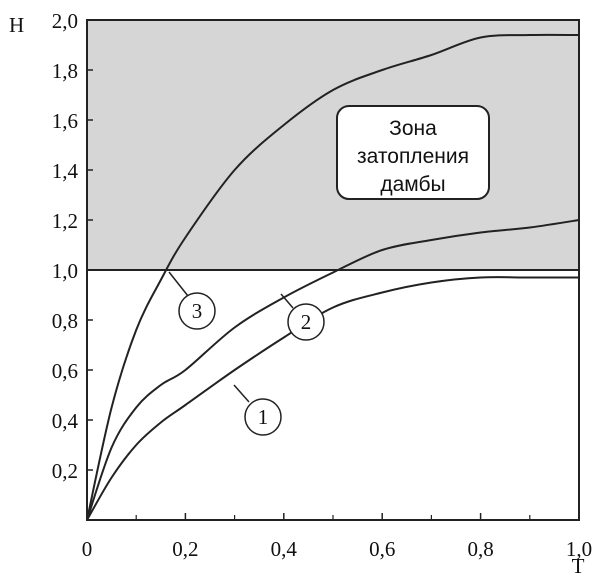 This screenshot has height=576, width=592. I want to click on x-tick-label: 0,8, so click(480, 549).